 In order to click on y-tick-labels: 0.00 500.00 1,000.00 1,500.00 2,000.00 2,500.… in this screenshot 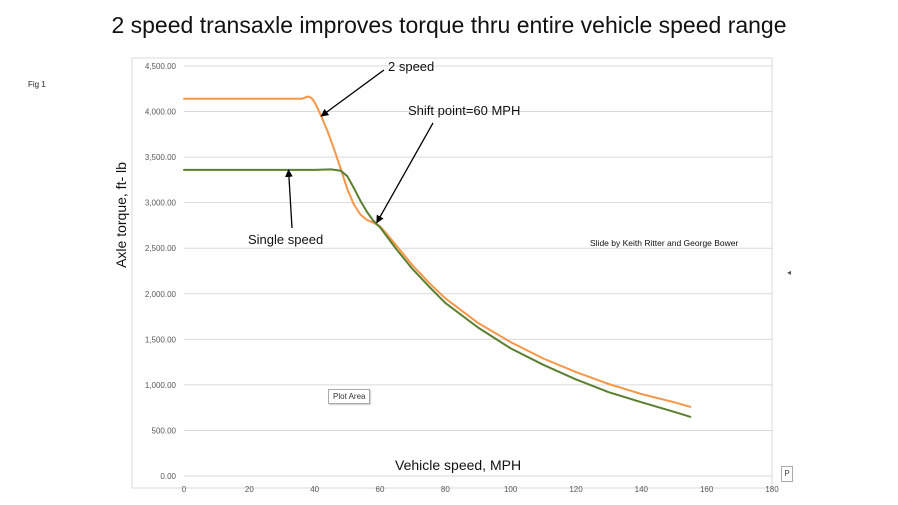, I will do `click(161, 271)`.